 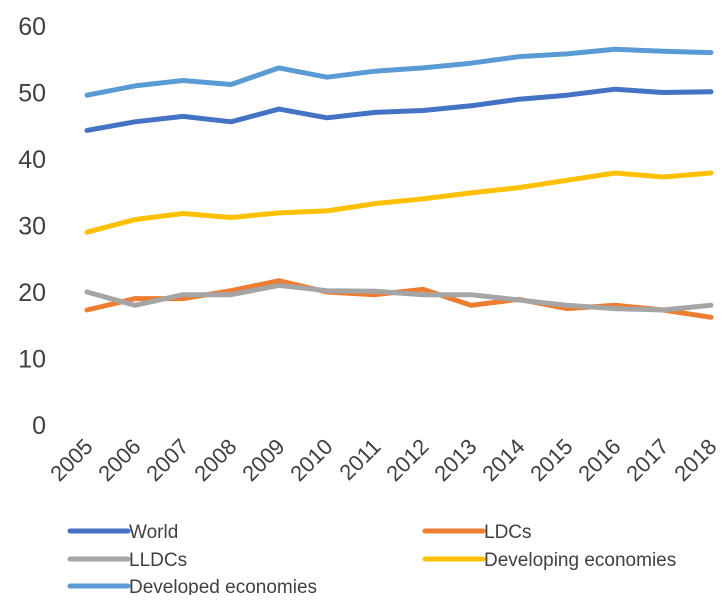 What do you see at coordinates (119, 460) in the screenshot?
I see `x-tick-label: 2006` at bounding box center [119, 460].